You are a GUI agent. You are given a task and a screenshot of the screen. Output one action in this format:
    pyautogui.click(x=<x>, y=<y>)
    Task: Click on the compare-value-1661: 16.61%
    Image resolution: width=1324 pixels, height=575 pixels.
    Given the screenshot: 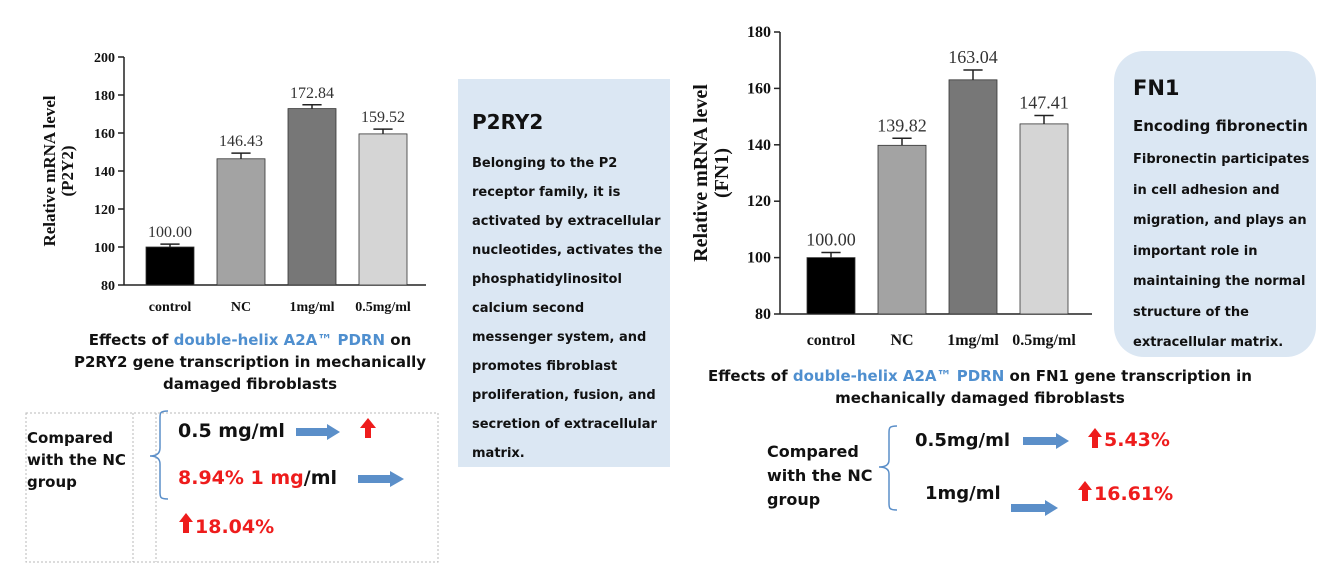 What is the action you would take?
    pyautogui.click(x=1134, y=494)
    